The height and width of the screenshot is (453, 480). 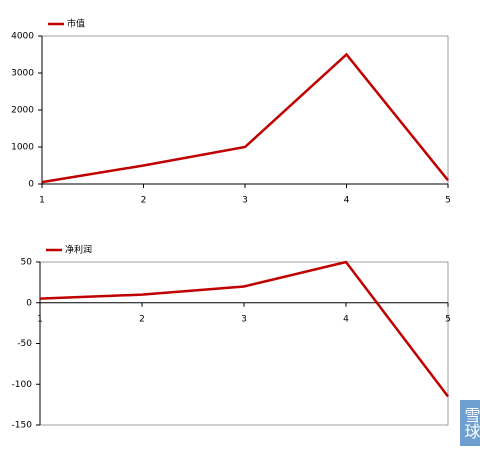 I want to click on watermark-badge, so click(x=470, y=423).